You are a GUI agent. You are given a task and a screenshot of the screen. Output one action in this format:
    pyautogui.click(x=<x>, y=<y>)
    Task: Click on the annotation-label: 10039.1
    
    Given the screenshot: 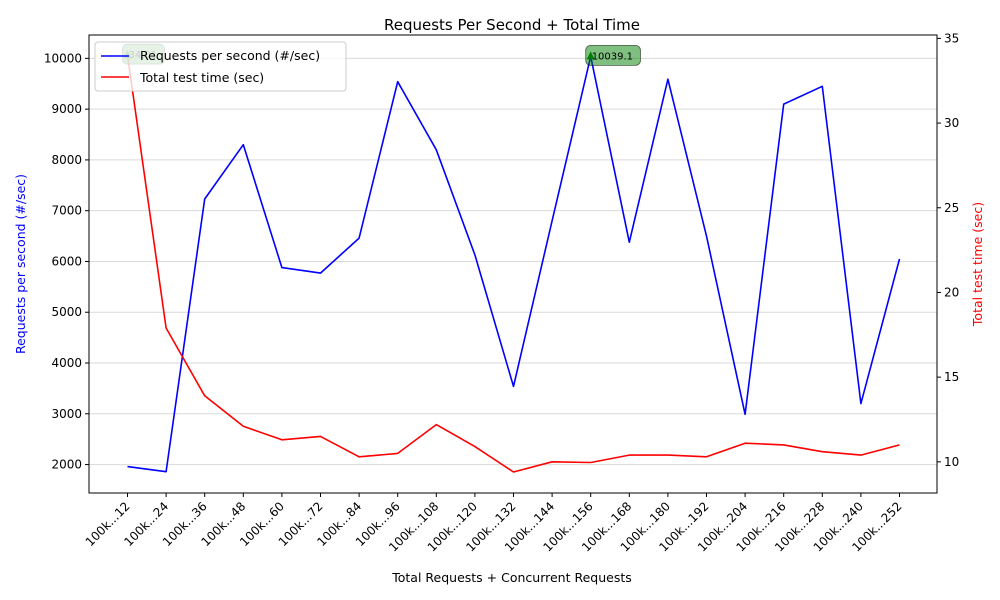 What is the action you would take?
    pyautogui.click(x=612, y=56)
    